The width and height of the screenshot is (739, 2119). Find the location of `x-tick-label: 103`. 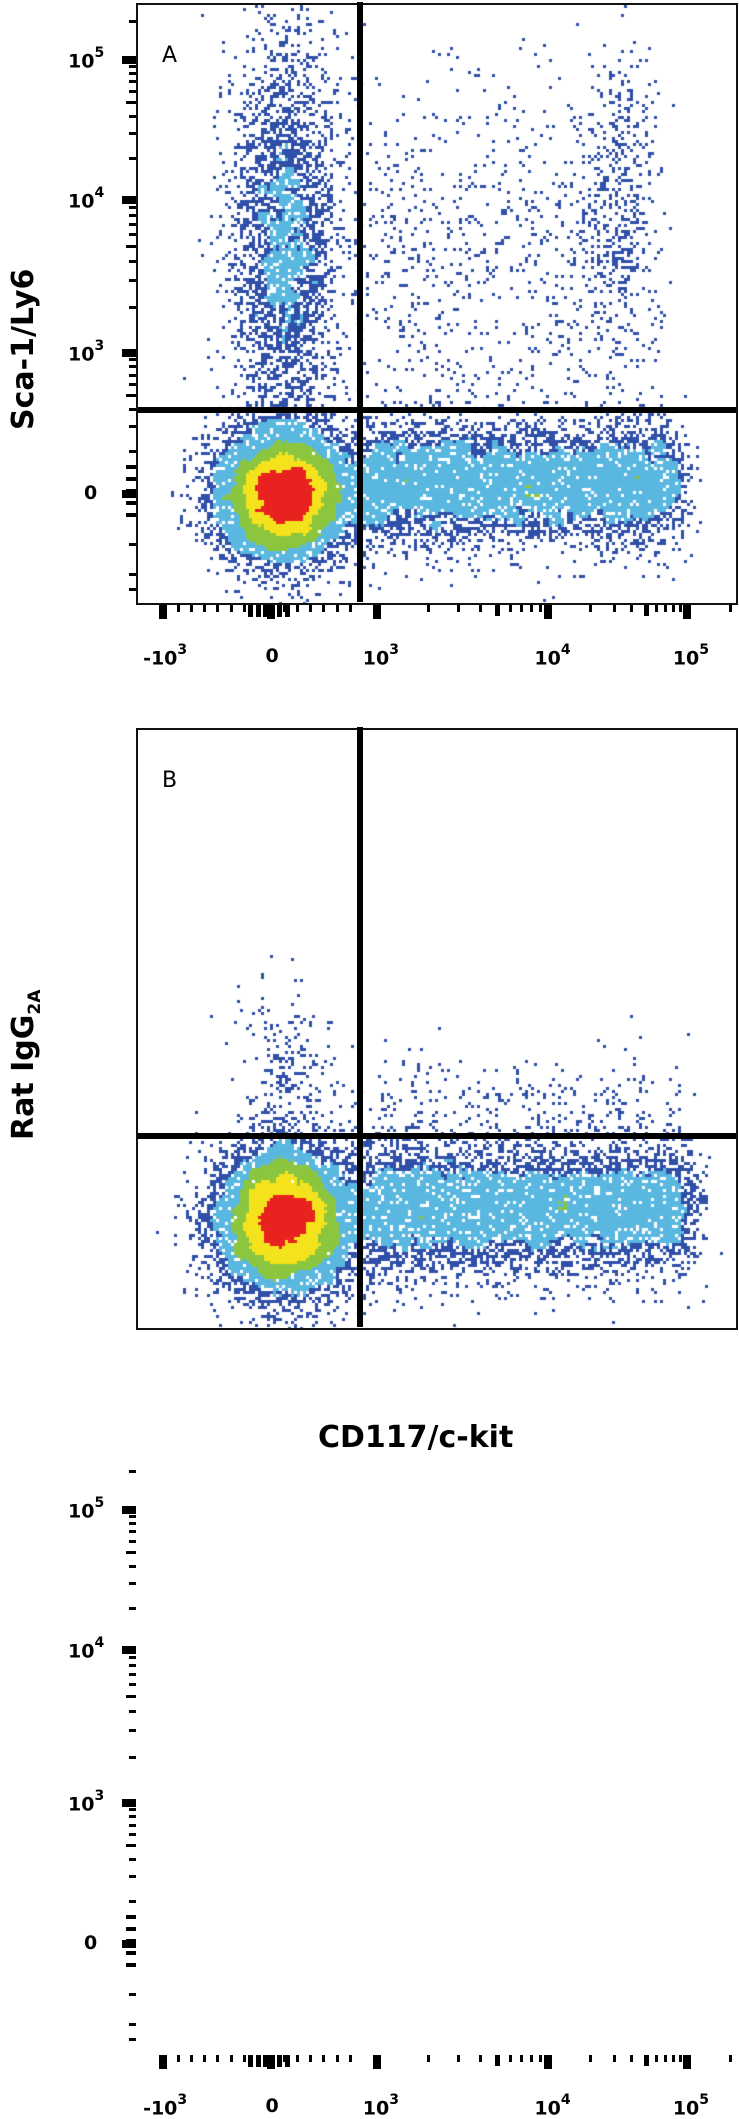

x-tick-label: 103 is located at coordinates (380, 2105).